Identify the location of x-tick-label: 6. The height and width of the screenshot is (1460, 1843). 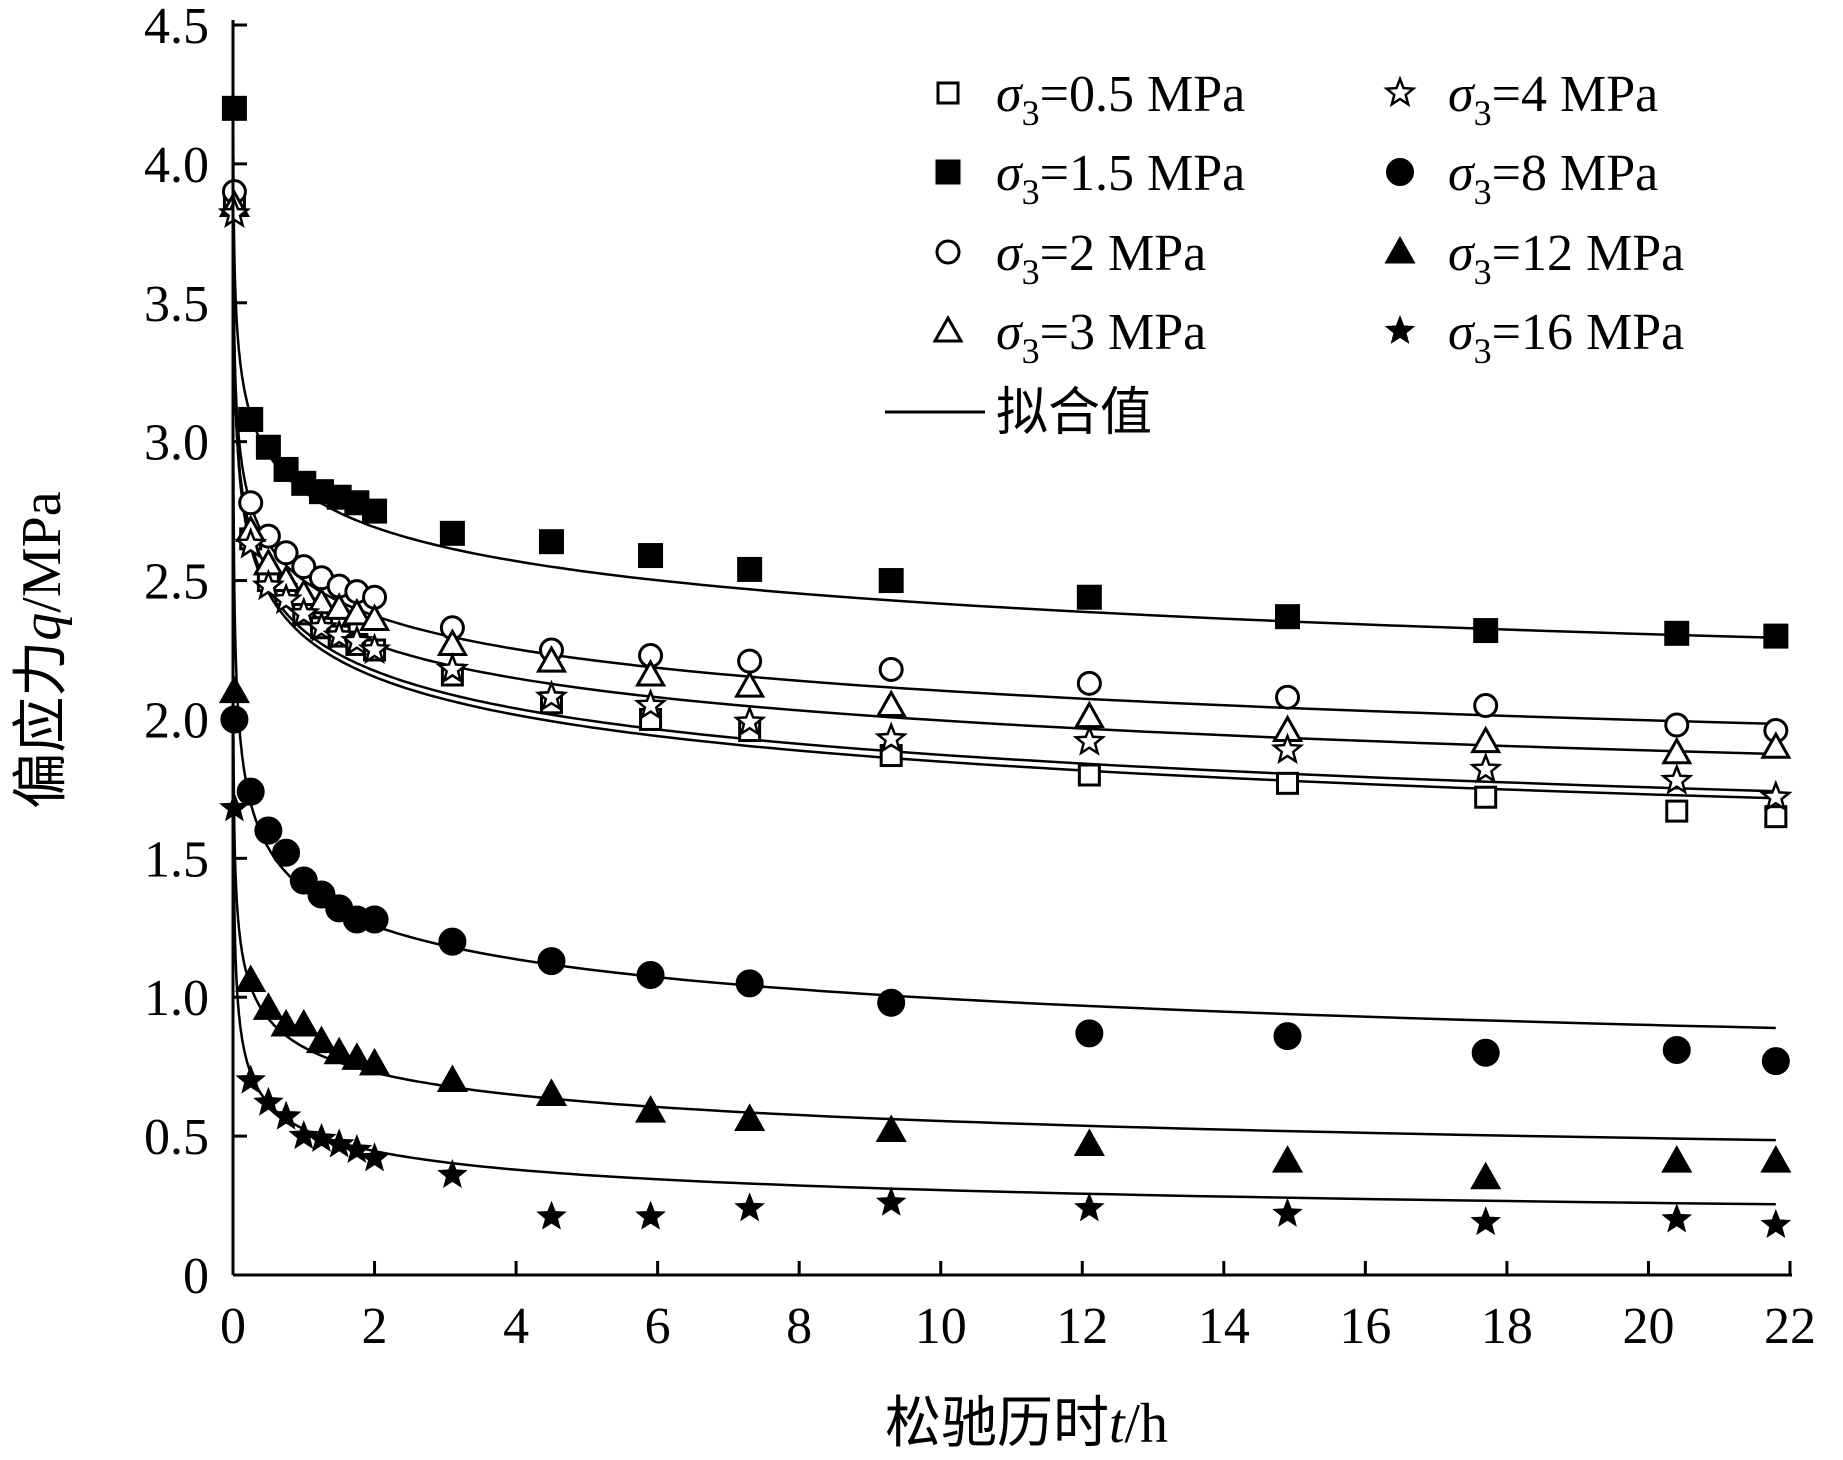
(658, 1326).